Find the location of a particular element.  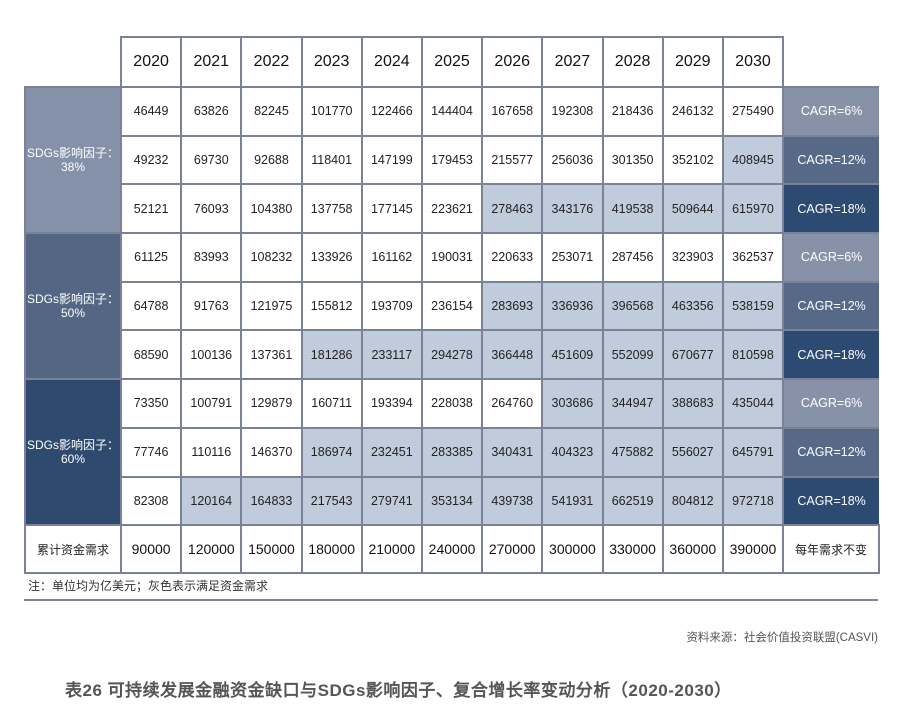

value-cell: 77746 is located at coordinates (151, 452).